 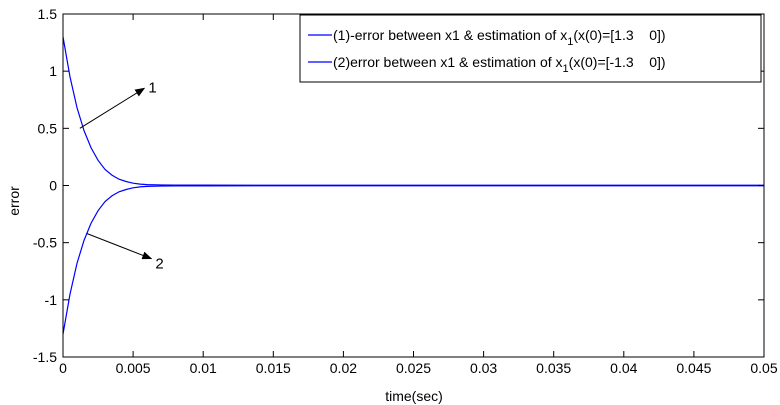 I want to click on x-tick-label: 0.005, so click(x=133, y=368).